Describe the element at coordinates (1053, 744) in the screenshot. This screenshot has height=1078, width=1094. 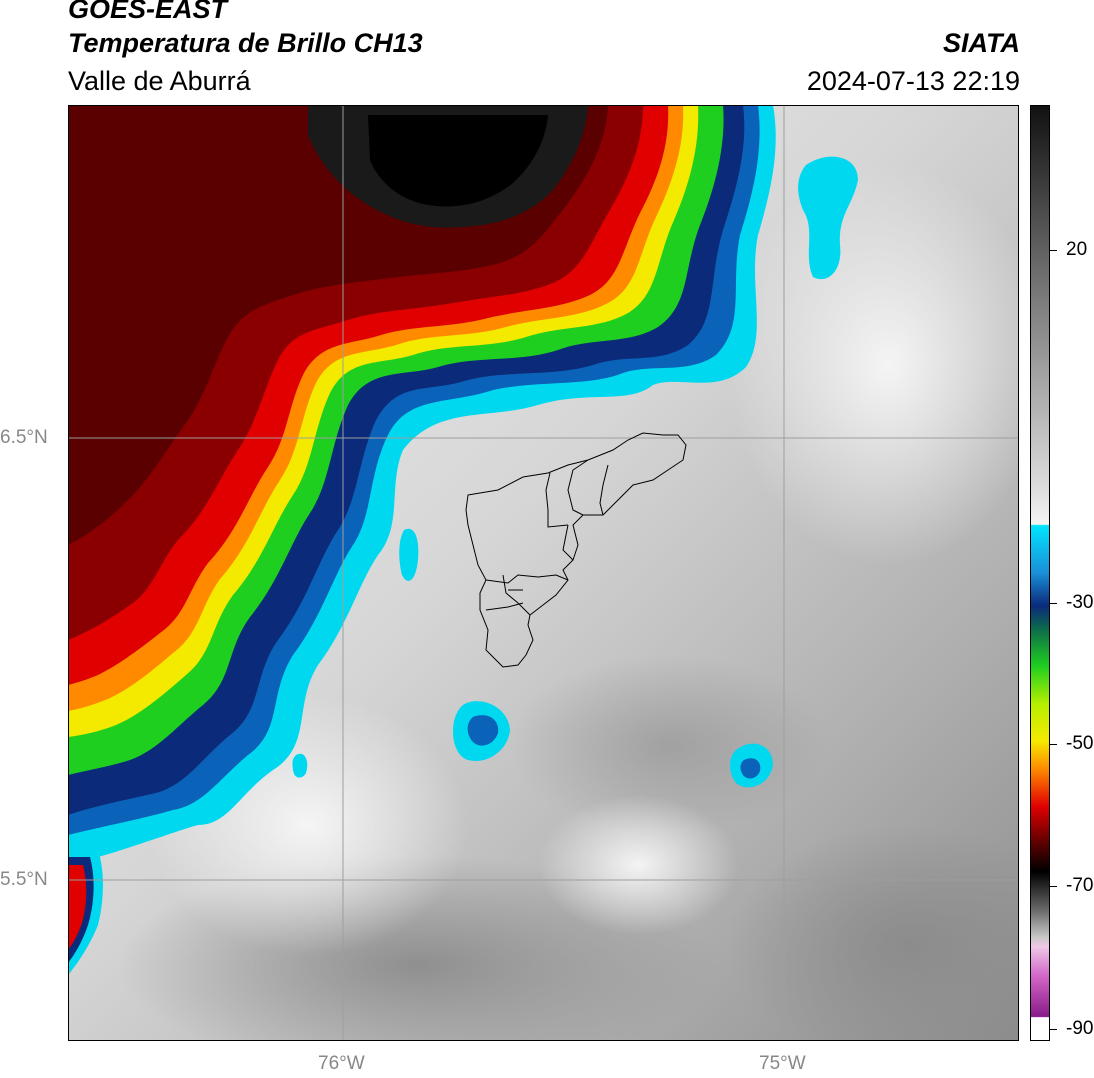
I see `colorbar-tick-minus50` at that location.